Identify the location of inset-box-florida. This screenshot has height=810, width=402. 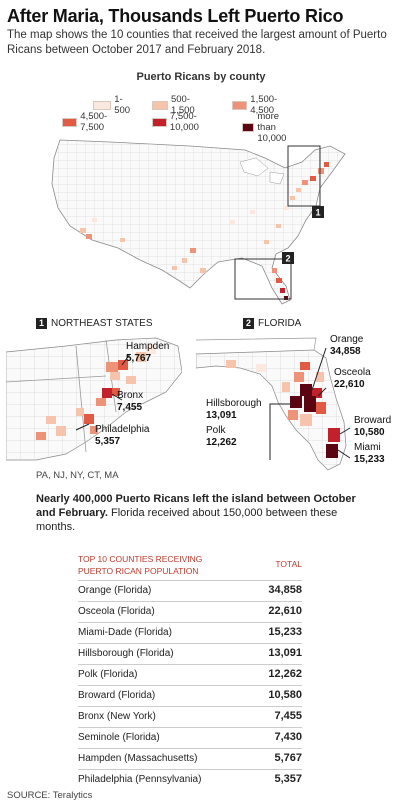
(263, 279).